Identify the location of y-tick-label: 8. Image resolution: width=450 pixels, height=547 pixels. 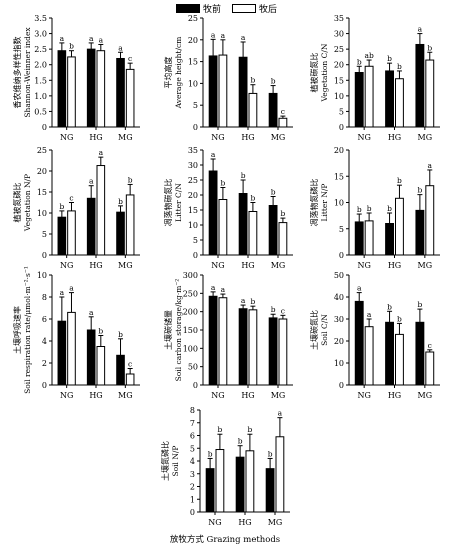
(44, 297).